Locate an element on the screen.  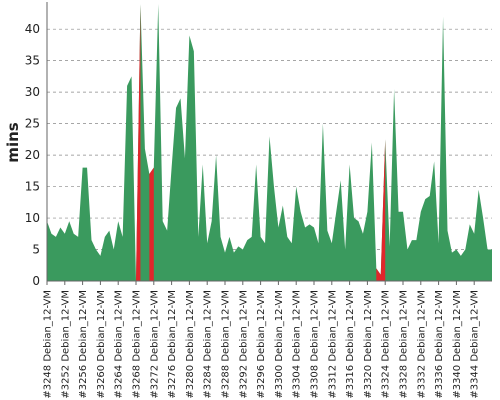
y-tick-label: 35 is located at coordinates (32, 61).